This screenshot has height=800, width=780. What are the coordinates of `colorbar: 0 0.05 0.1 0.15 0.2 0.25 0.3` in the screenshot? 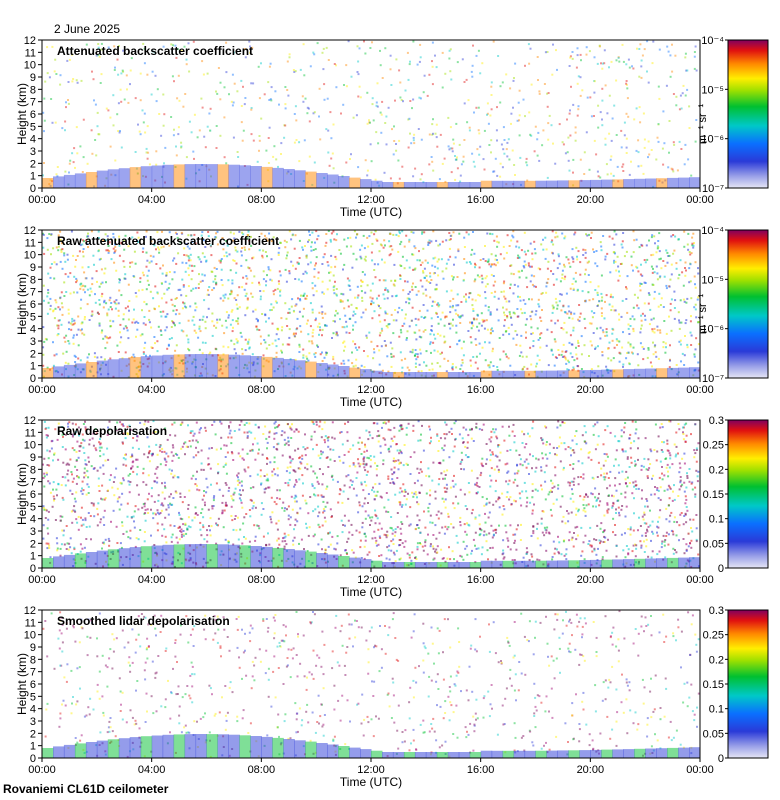 It's located at (736, 685).